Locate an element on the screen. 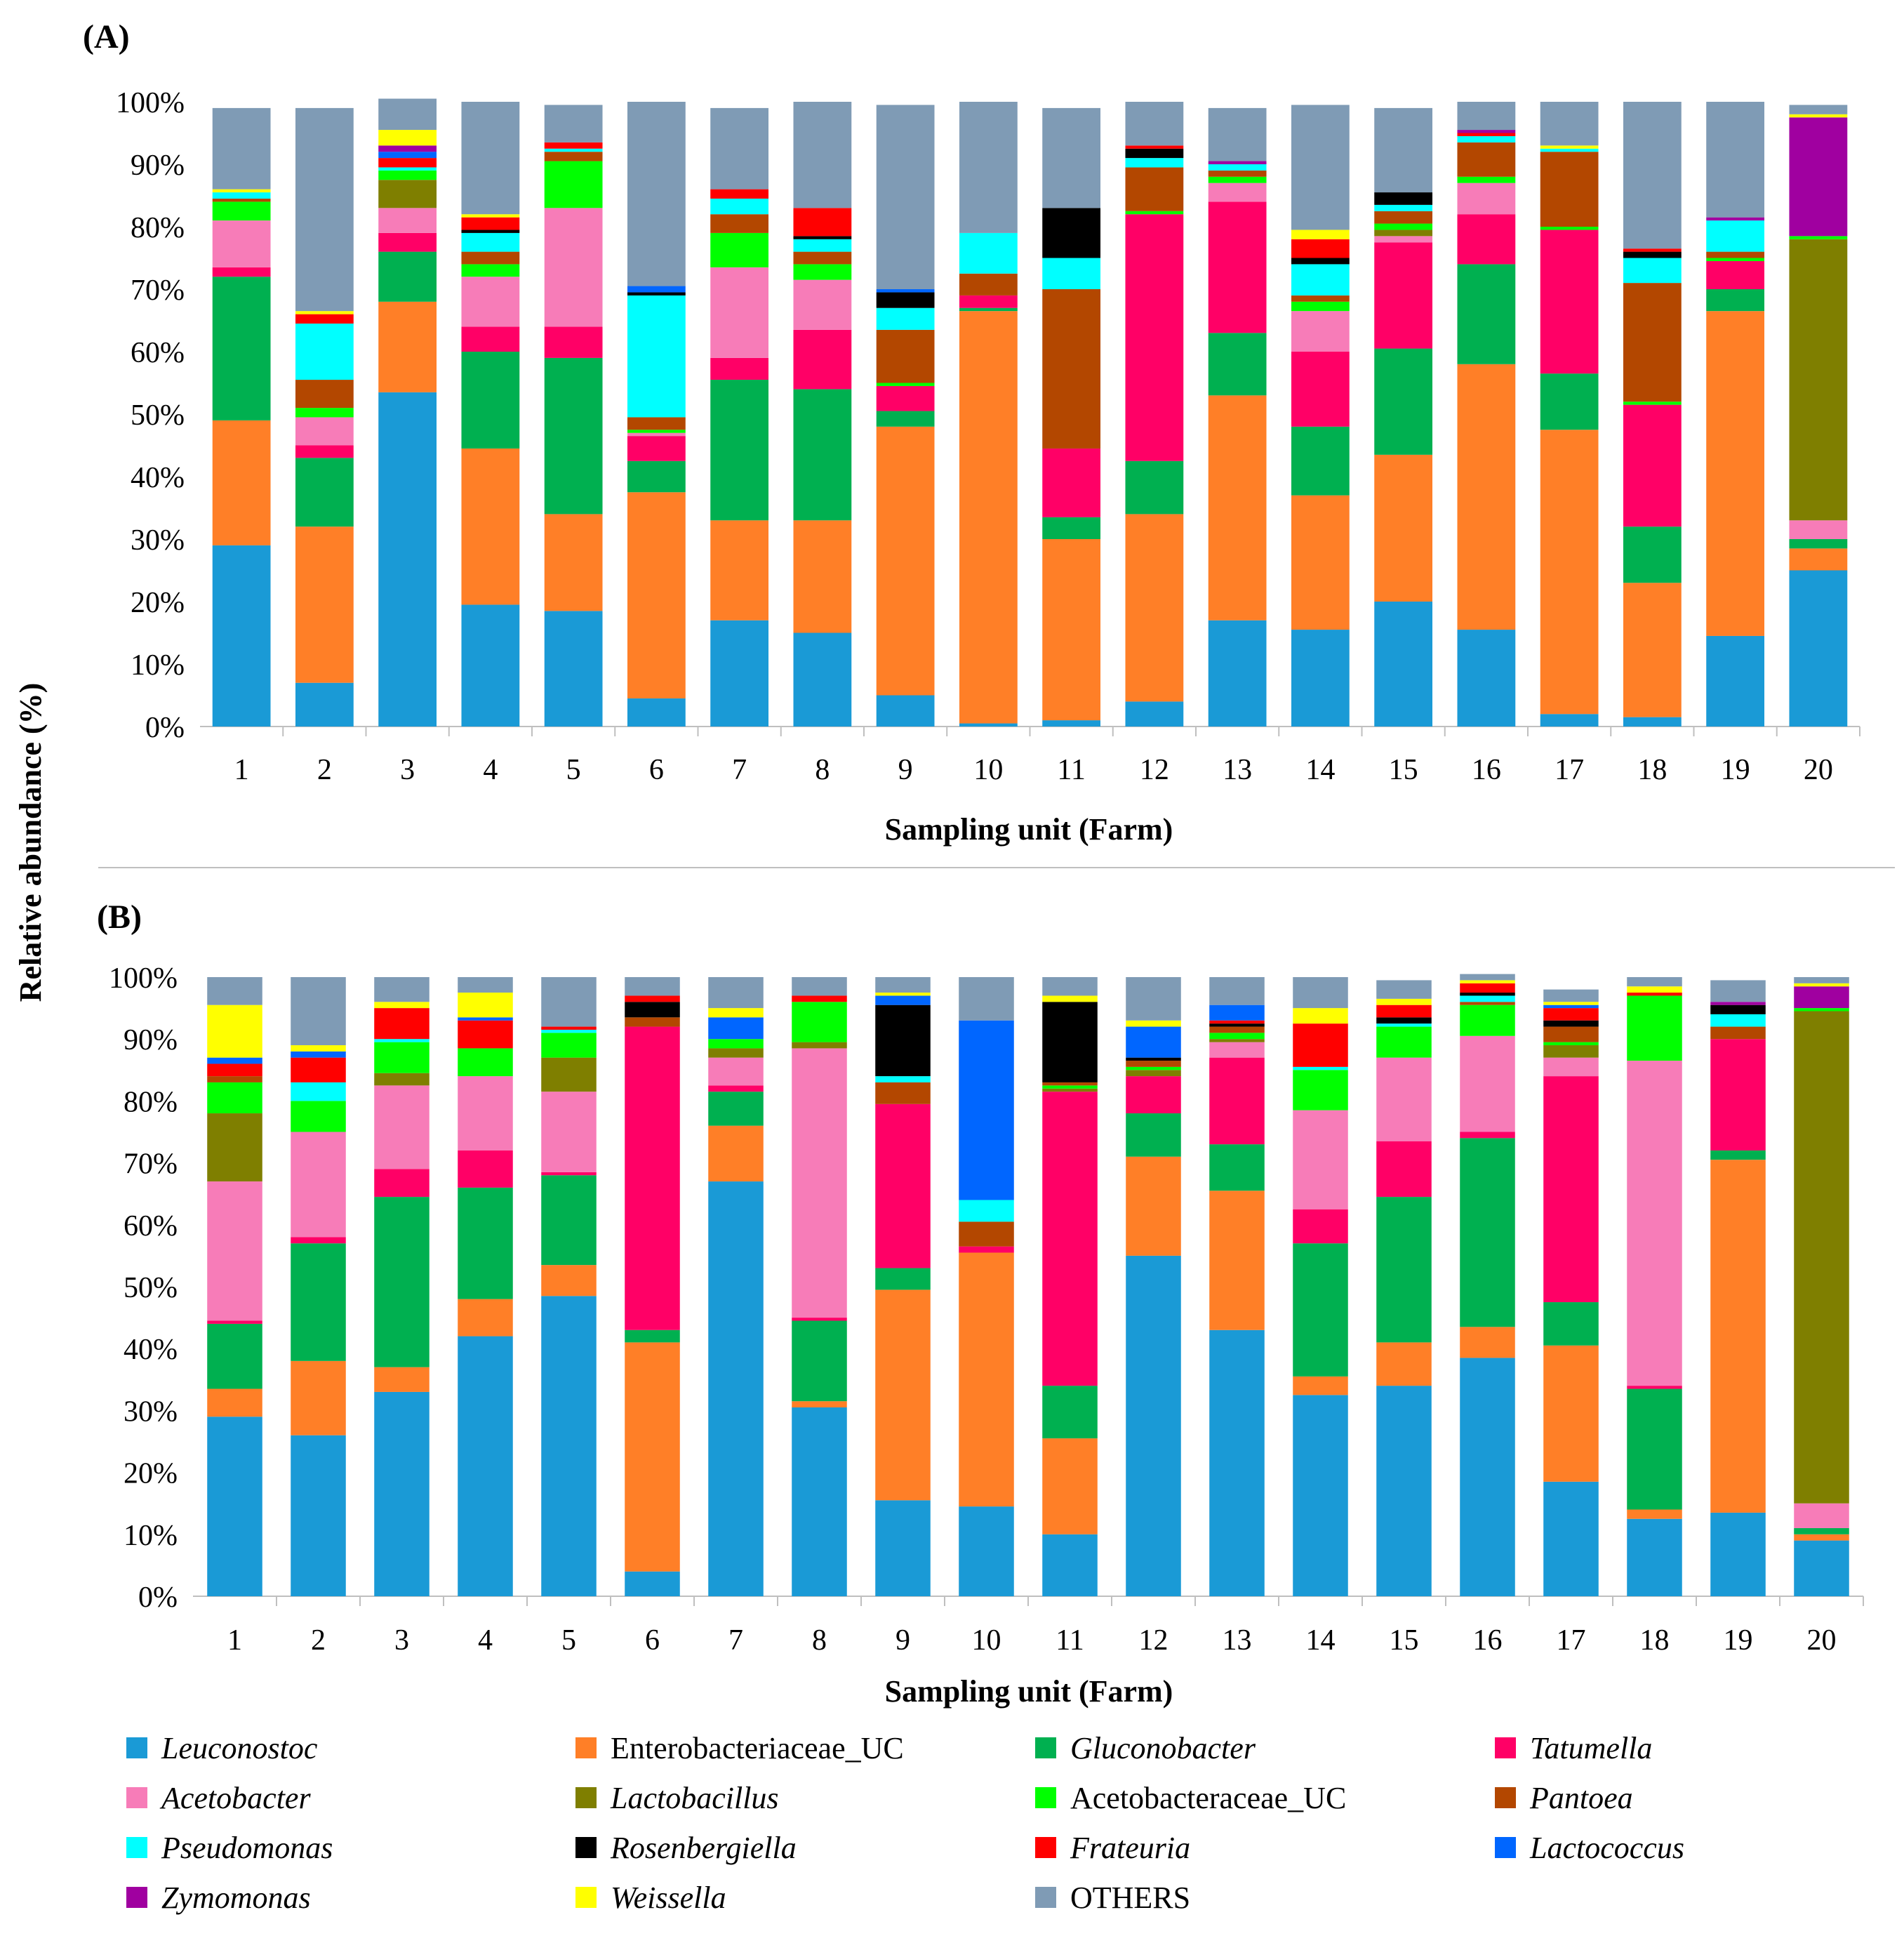 The image size is (1904, 1943). legend-item-others: OTHERS is located at coordinates (1112, 1897).